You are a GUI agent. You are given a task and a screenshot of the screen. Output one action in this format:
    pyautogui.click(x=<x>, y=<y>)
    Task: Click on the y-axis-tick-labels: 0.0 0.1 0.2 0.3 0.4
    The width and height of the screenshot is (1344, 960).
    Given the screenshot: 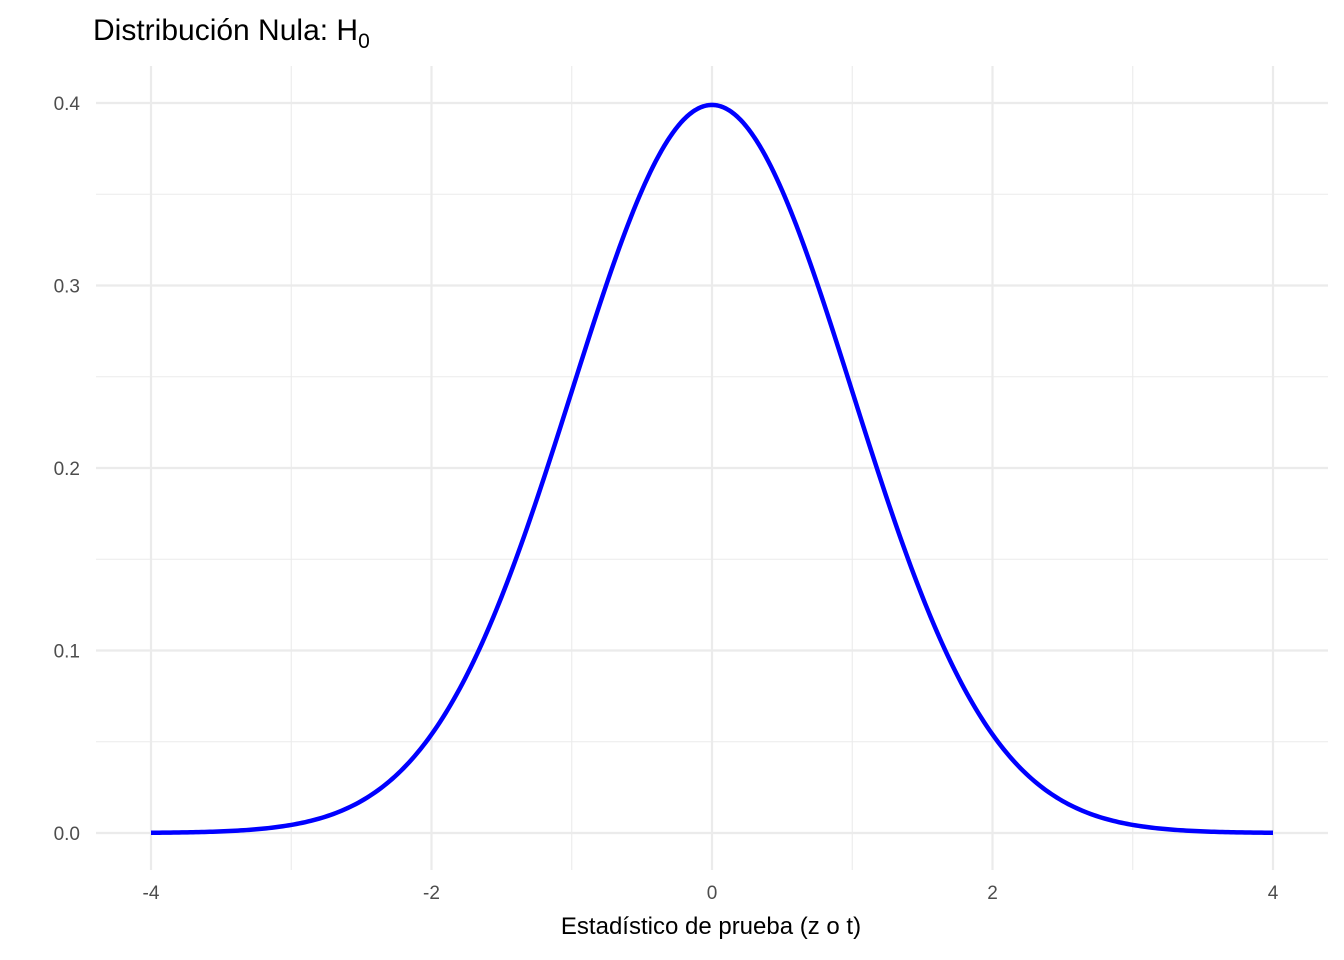 What is the action you would take?
    pyautogui.click(x=67, y=469)
    